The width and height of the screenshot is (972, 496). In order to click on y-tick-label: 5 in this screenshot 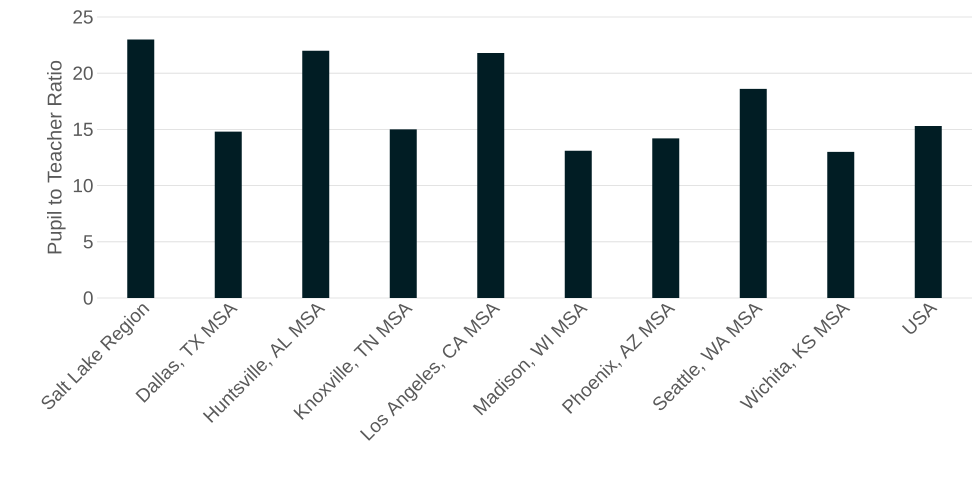, I will do `click(88, 241)`.